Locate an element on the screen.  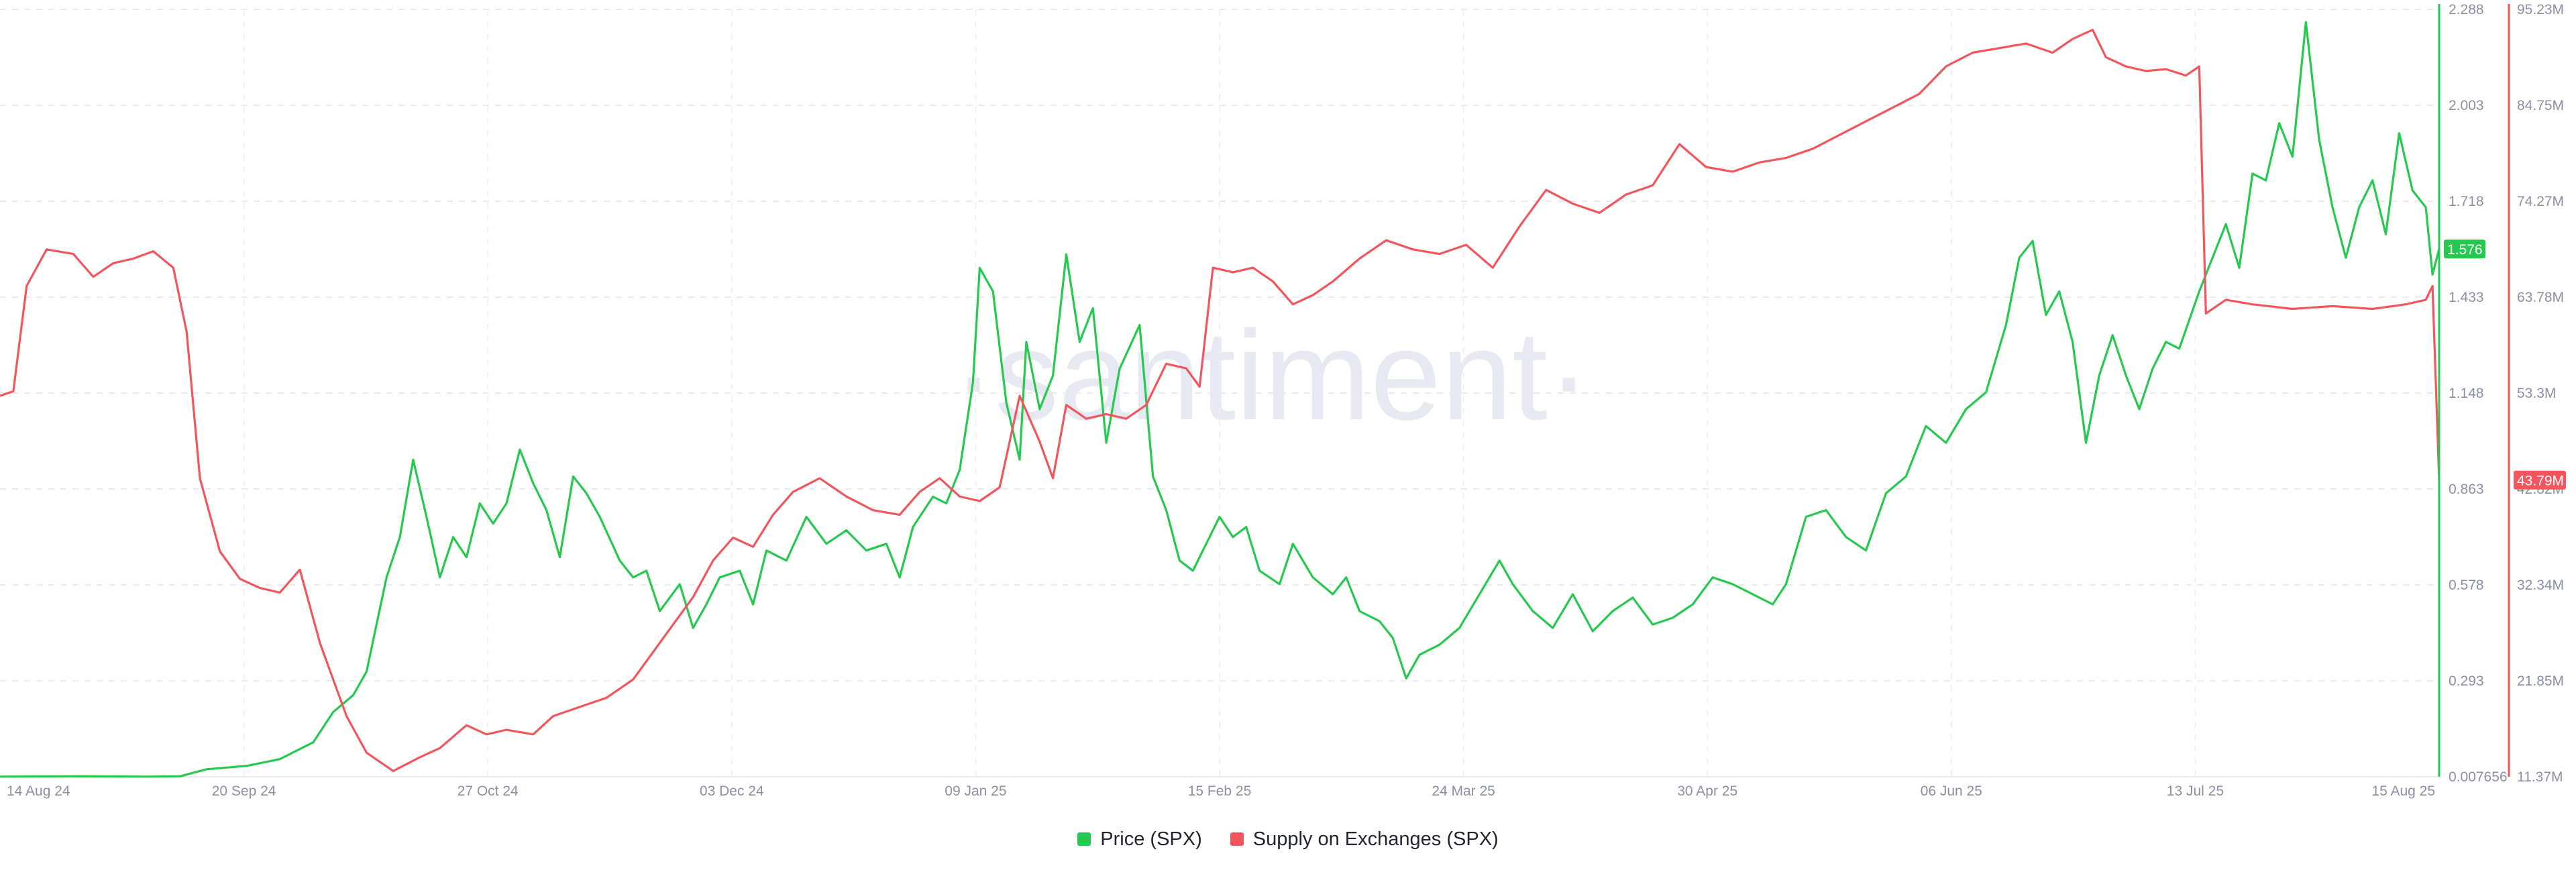
y-tick-label-price: 1.718 is located at coordinates (2466, 201).